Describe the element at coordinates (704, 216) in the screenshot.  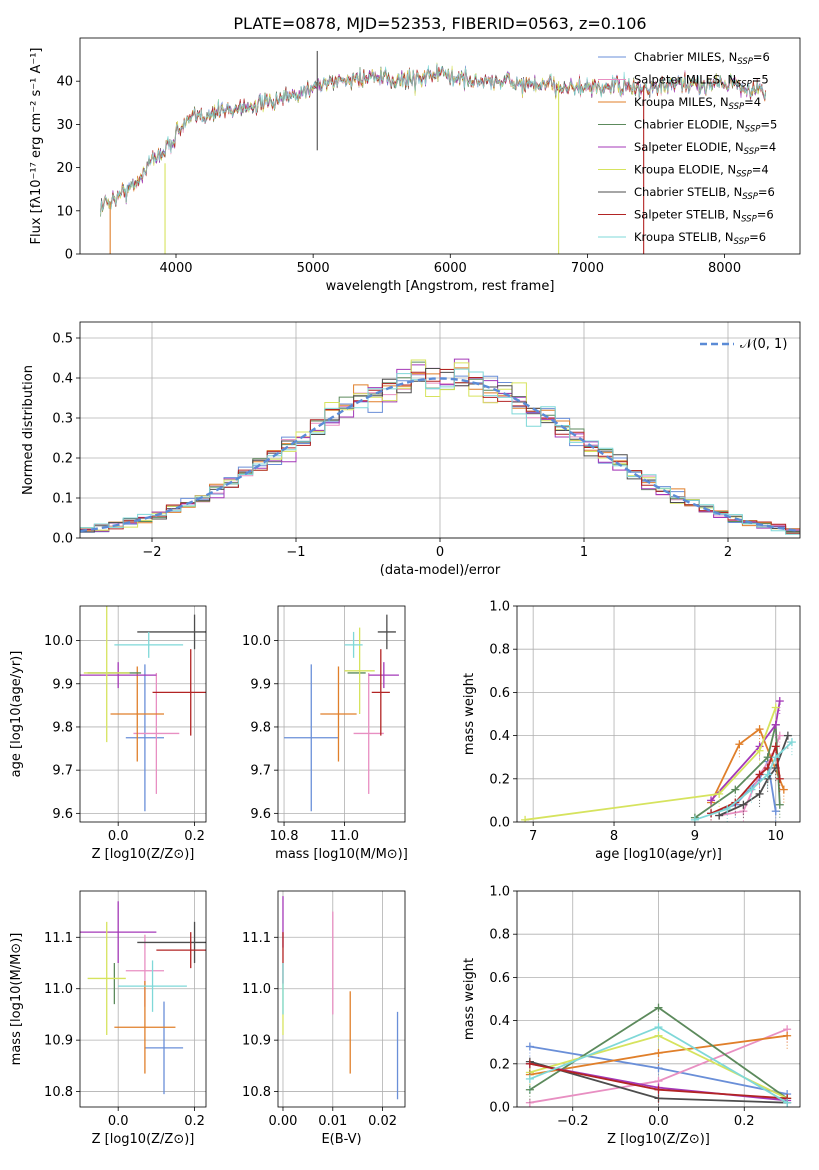
I see `legend-entry: Salpeter STELIB, NSSP=6` at that location.